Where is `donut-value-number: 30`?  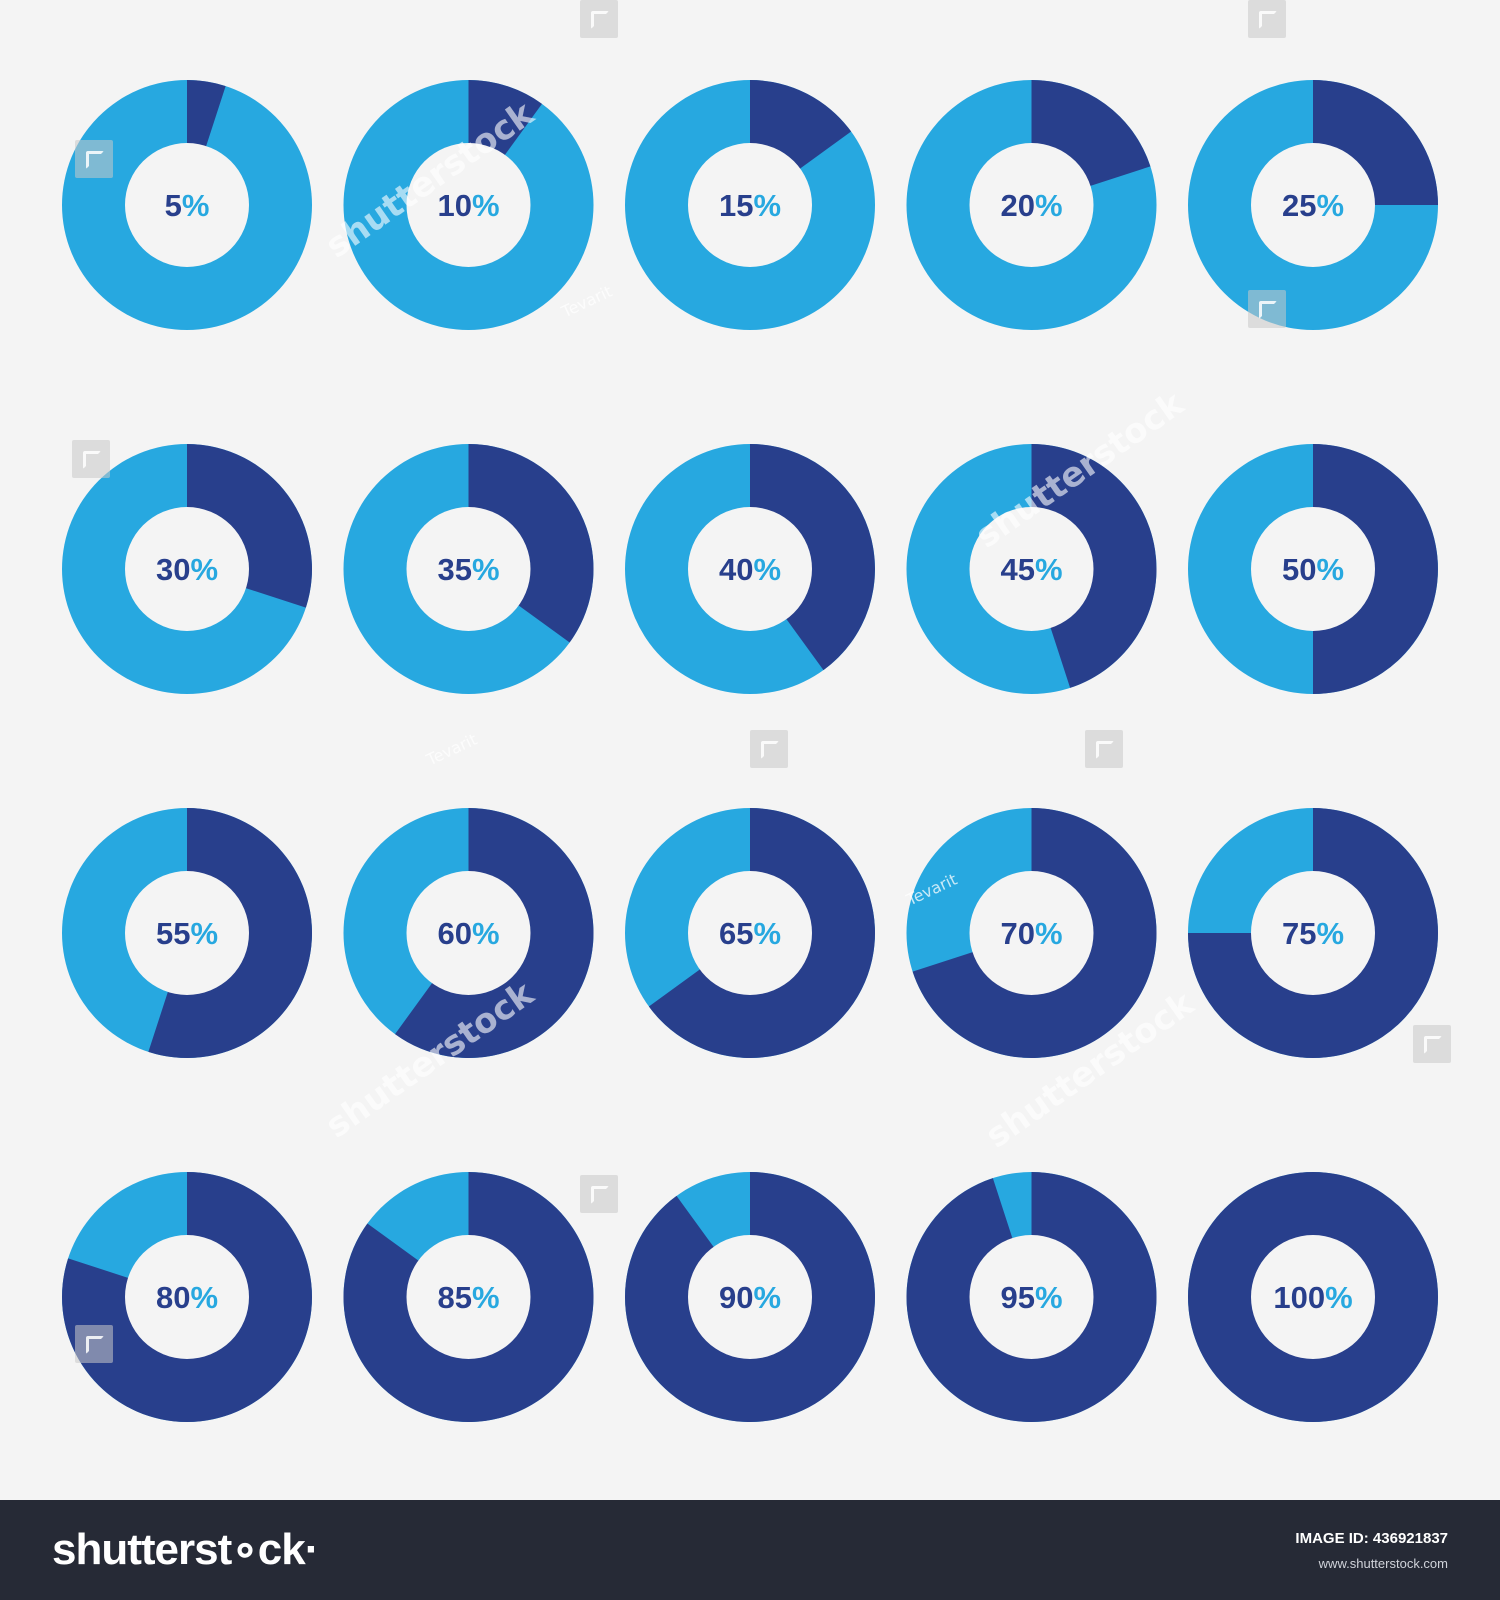
donut-value-number: 30 is located at coordinates (173, 569).